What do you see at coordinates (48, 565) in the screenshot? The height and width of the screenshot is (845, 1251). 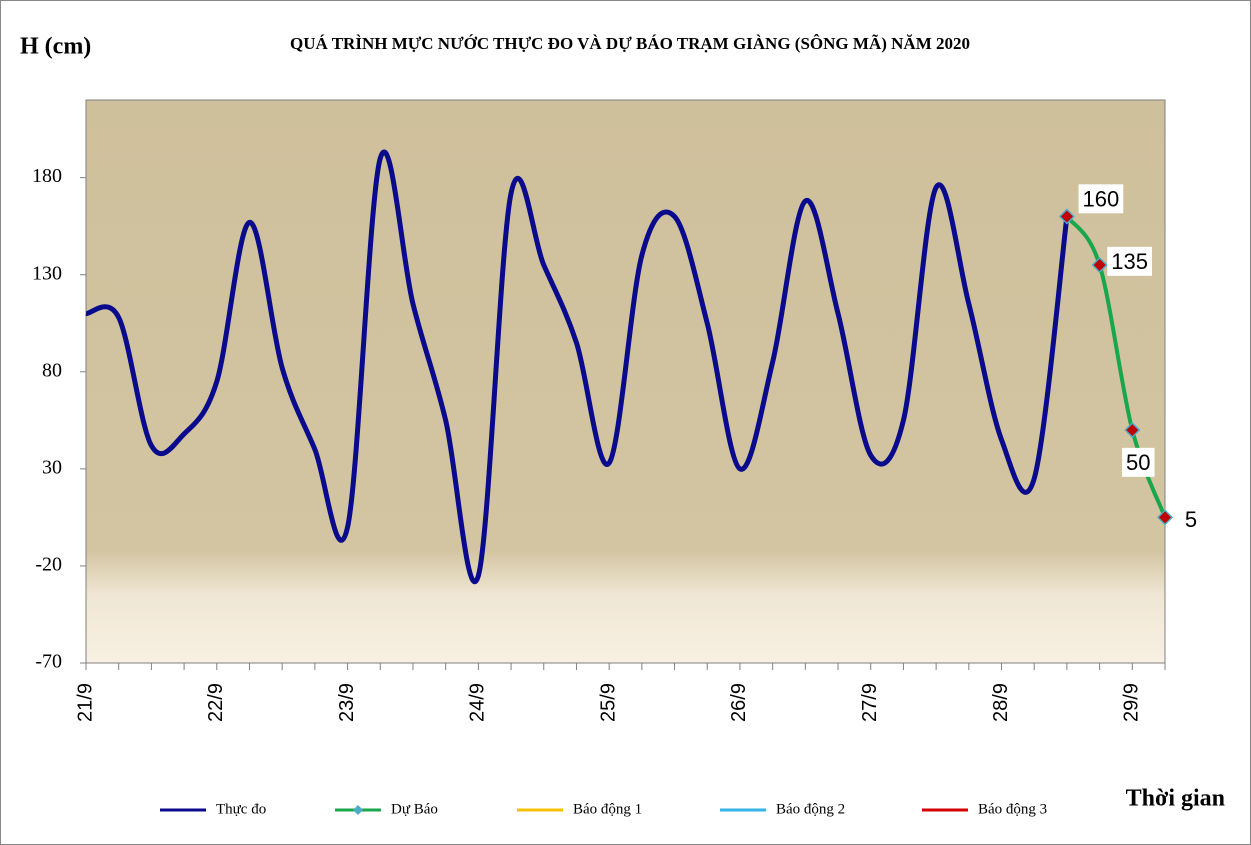 I see `y-tick-label: -20` at bounding box center [48, 565].